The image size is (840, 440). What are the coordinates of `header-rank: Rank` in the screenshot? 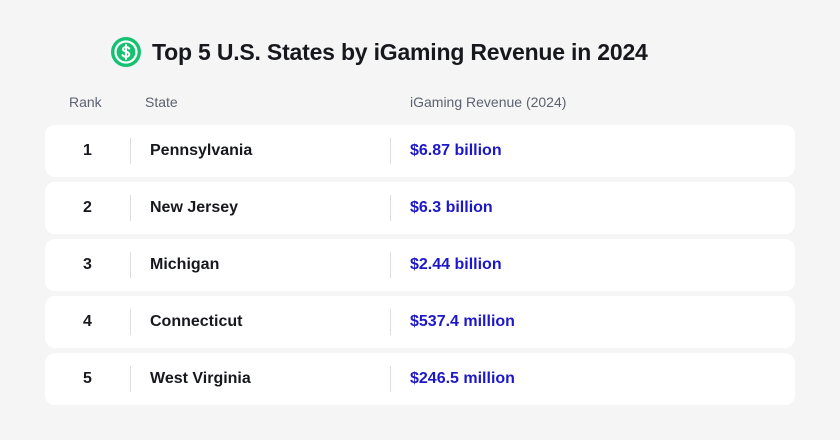 It's located at (85, 102).